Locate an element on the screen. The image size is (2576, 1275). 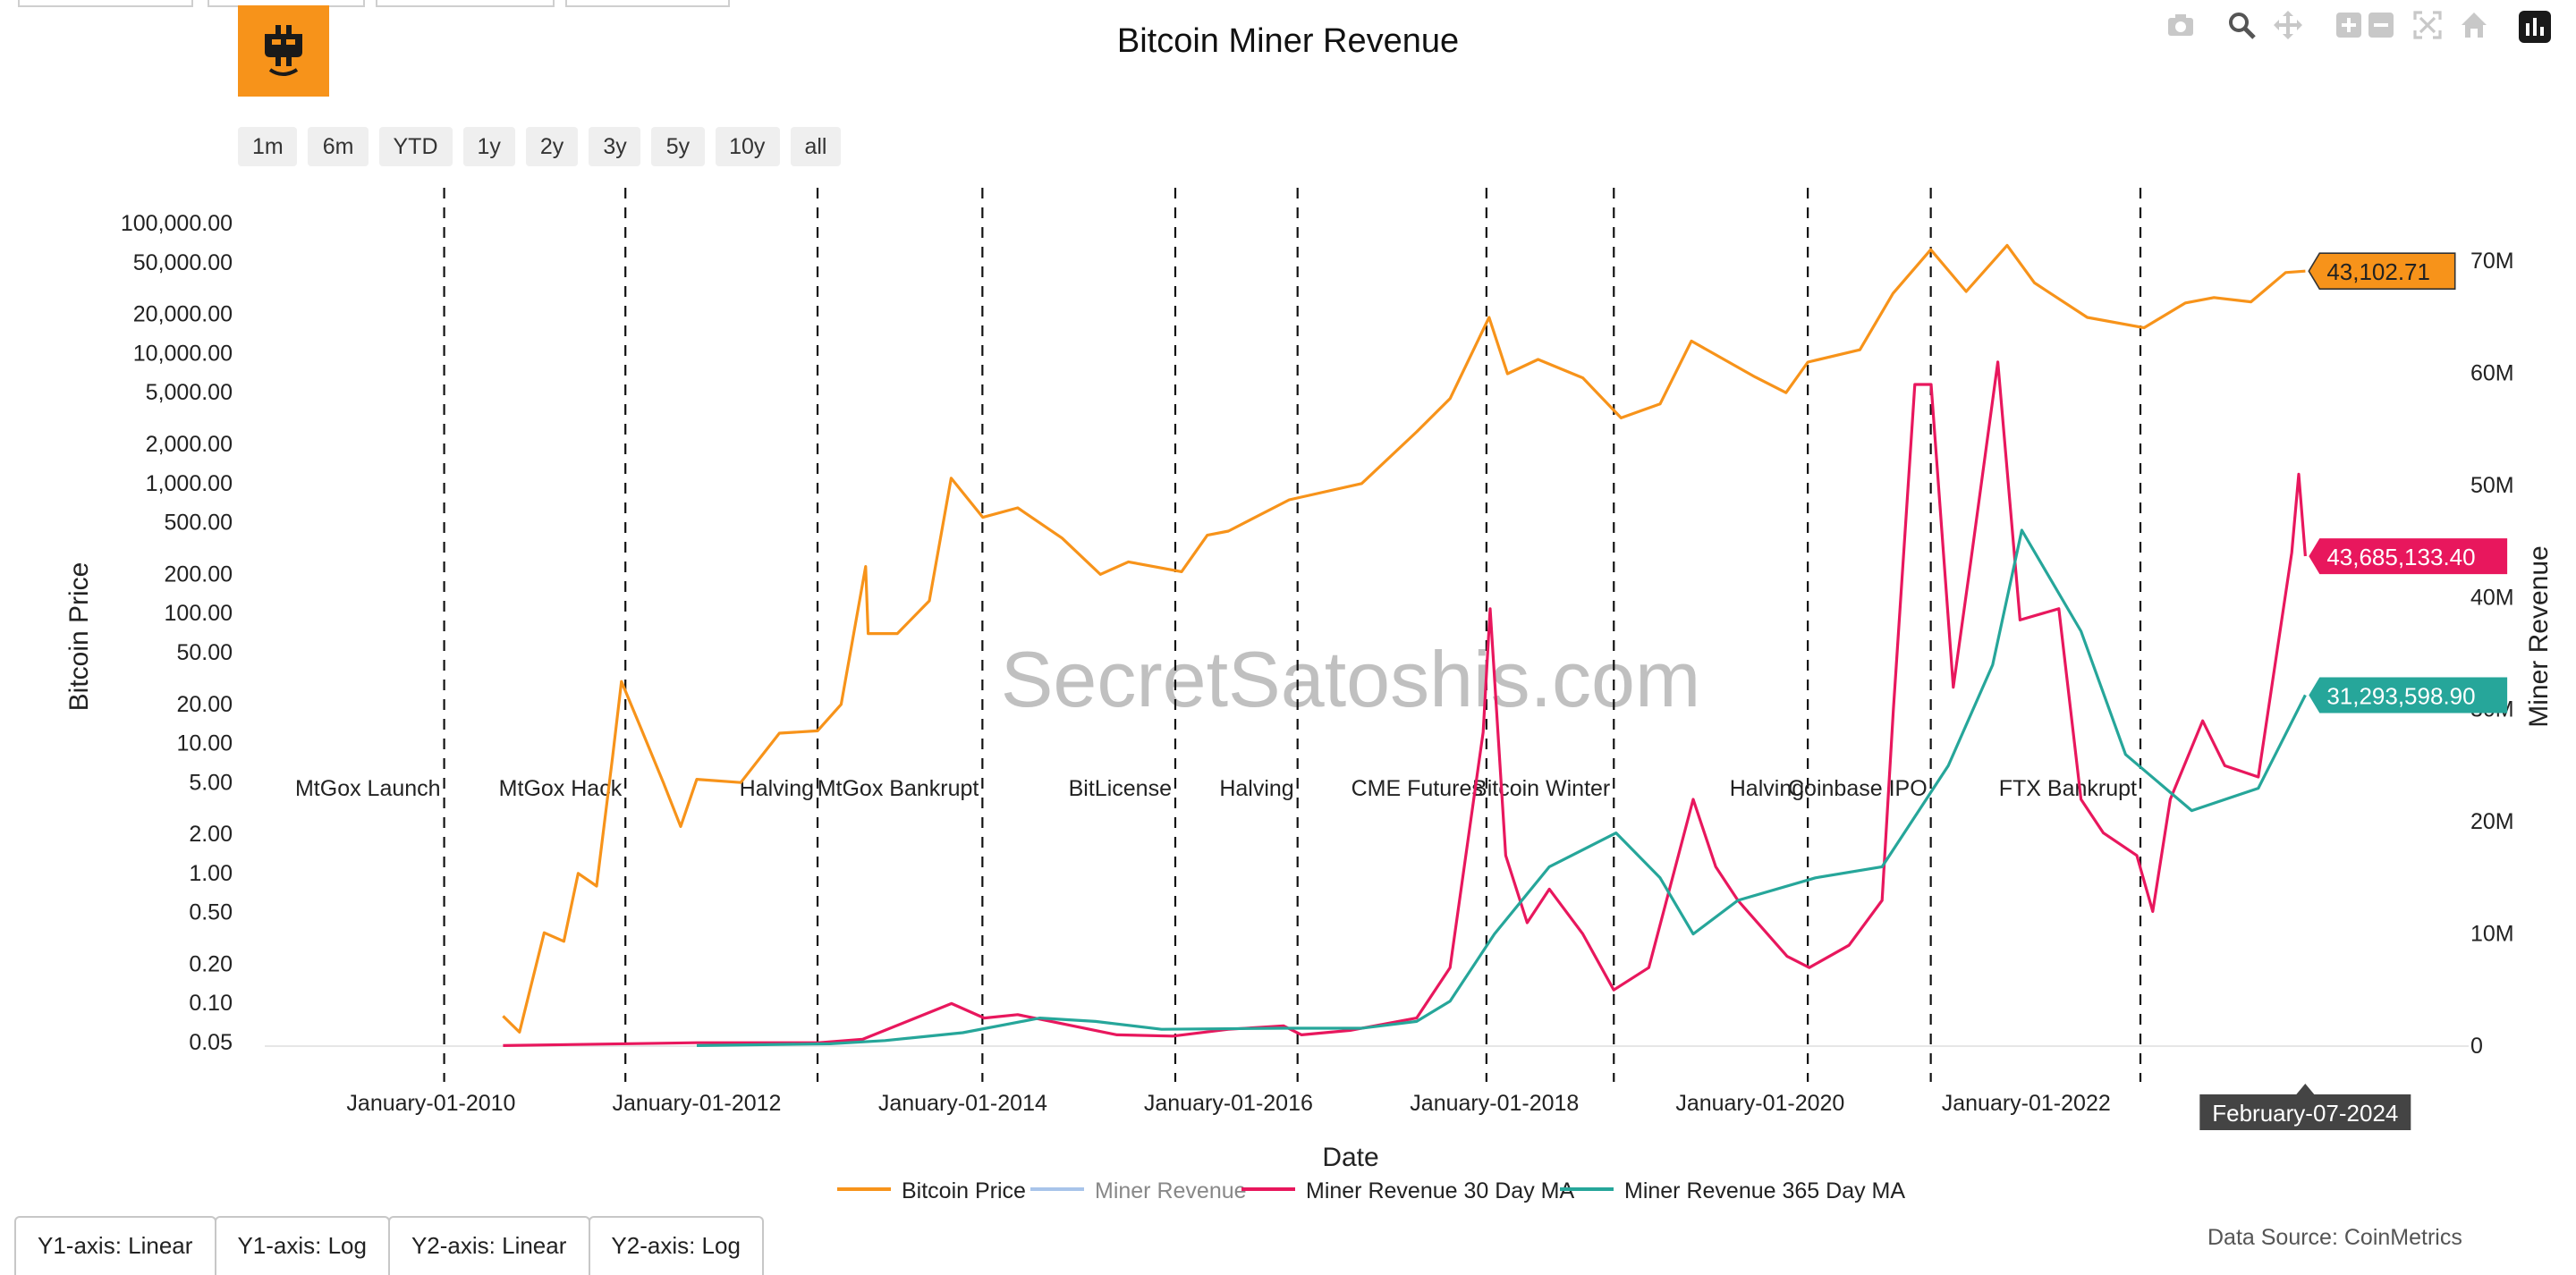
last-value-labels: 43,102.71 43,685,133.40 31,293,598.90 is located at coordinates (2408, 482).